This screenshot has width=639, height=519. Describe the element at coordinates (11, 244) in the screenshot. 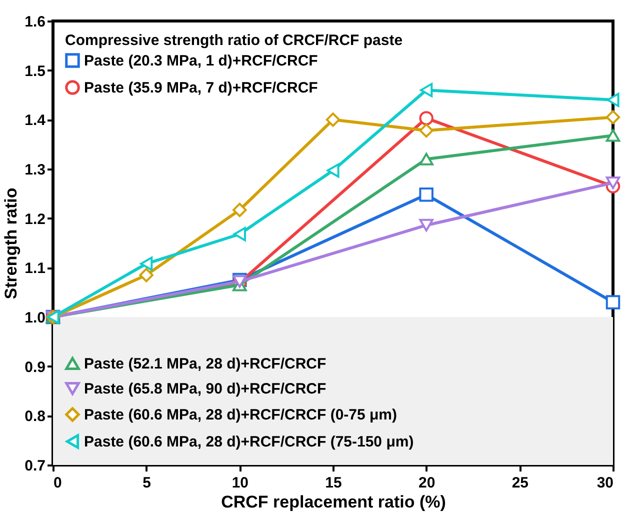

I see `y-axis-title: Strength ratio` at that location.